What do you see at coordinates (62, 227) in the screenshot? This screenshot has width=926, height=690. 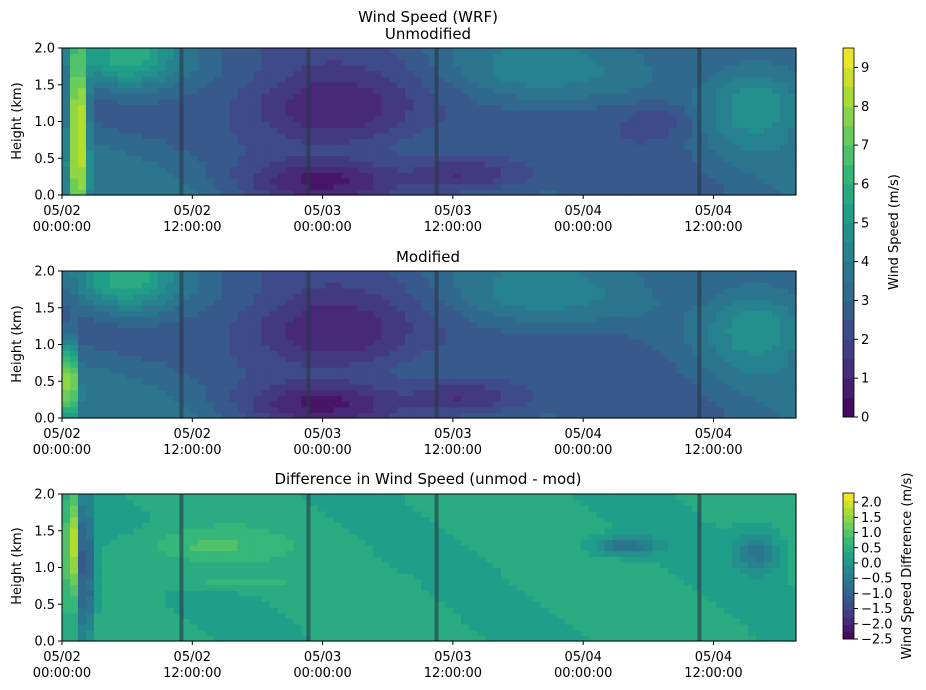 I see `x-tick-label-time: 00:00:00` at bounding box center [62, 227].